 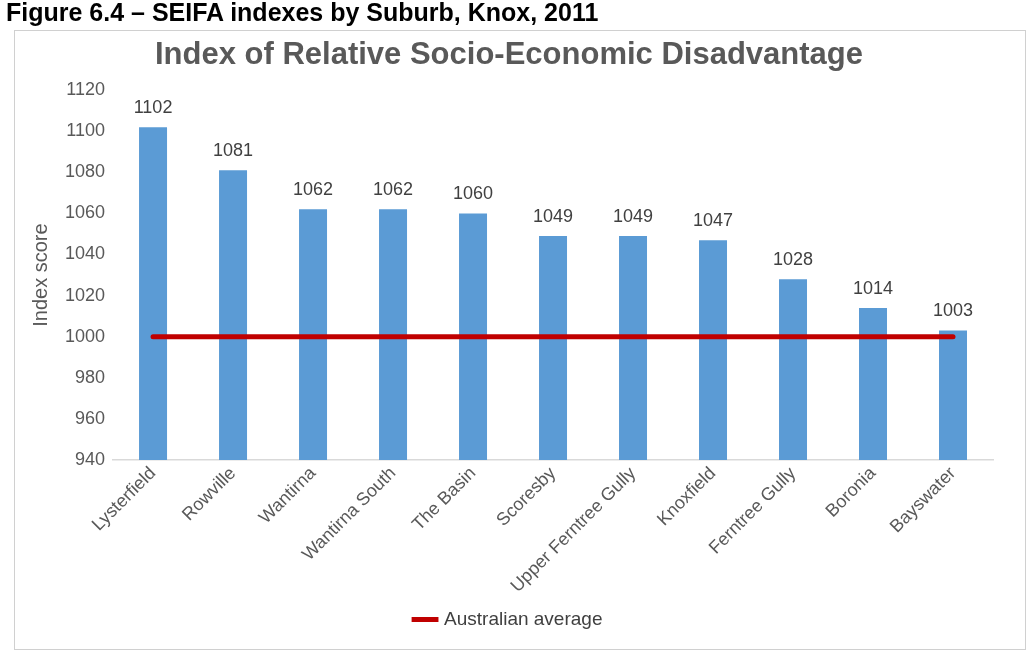 I want to click on y-tick-label: 1040, so click(x=85, y=253).